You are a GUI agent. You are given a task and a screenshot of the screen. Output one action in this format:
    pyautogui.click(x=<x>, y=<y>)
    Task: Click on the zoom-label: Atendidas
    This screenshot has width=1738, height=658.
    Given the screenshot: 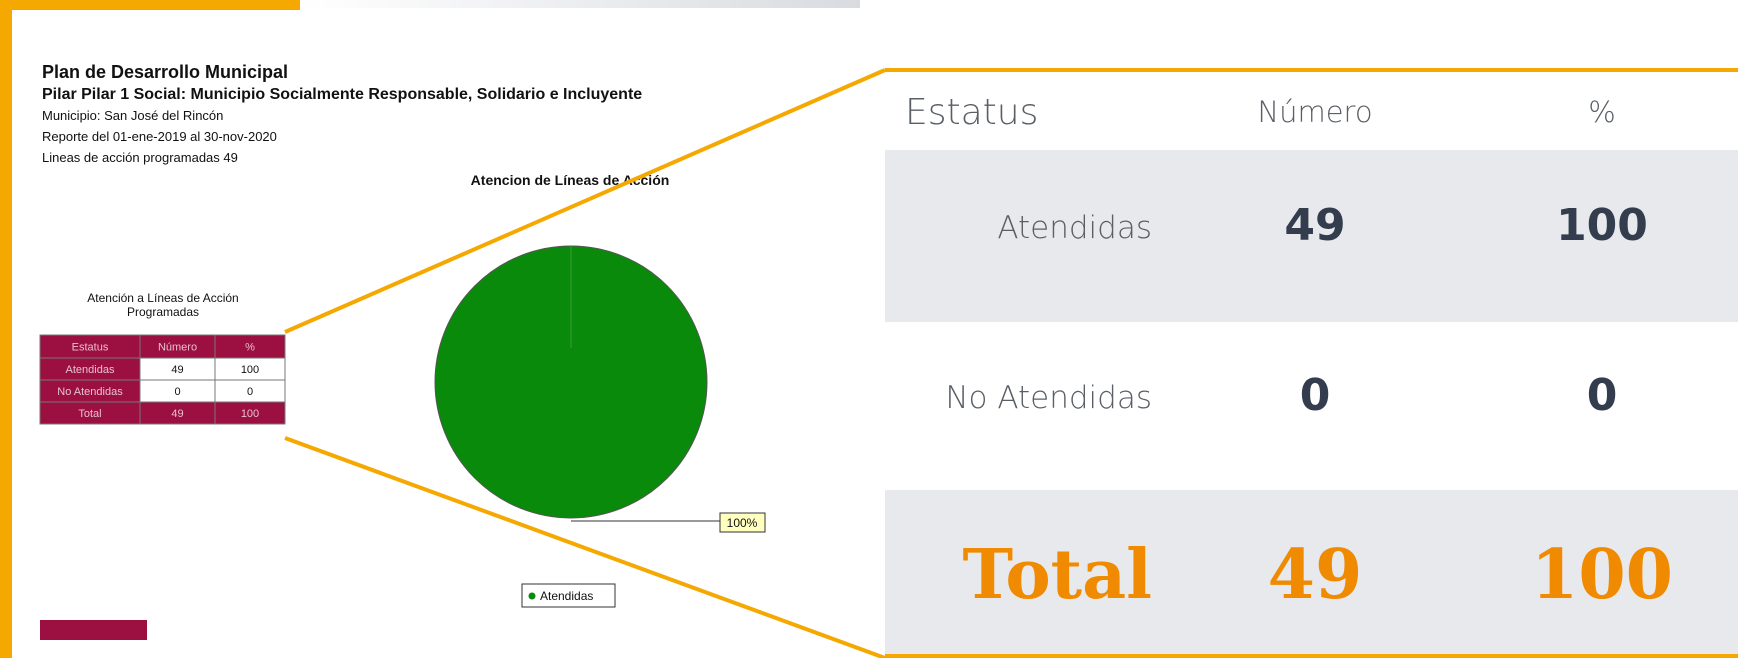 What is the action you would take?
    pyautogui.click(x=1074, y=228)
    